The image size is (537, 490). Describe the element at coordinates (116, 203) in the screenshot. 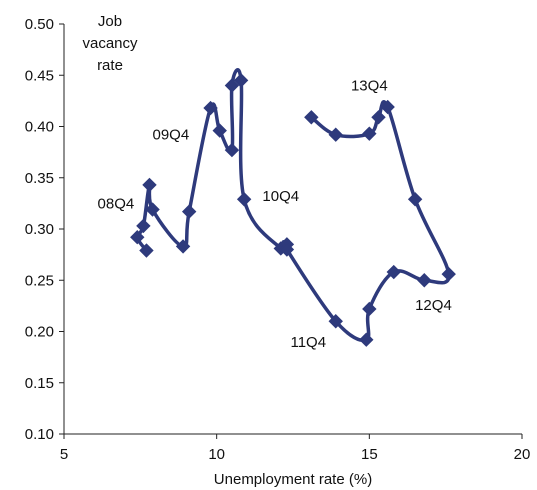

I see `quarter-annotation: 08Q4` at that location.